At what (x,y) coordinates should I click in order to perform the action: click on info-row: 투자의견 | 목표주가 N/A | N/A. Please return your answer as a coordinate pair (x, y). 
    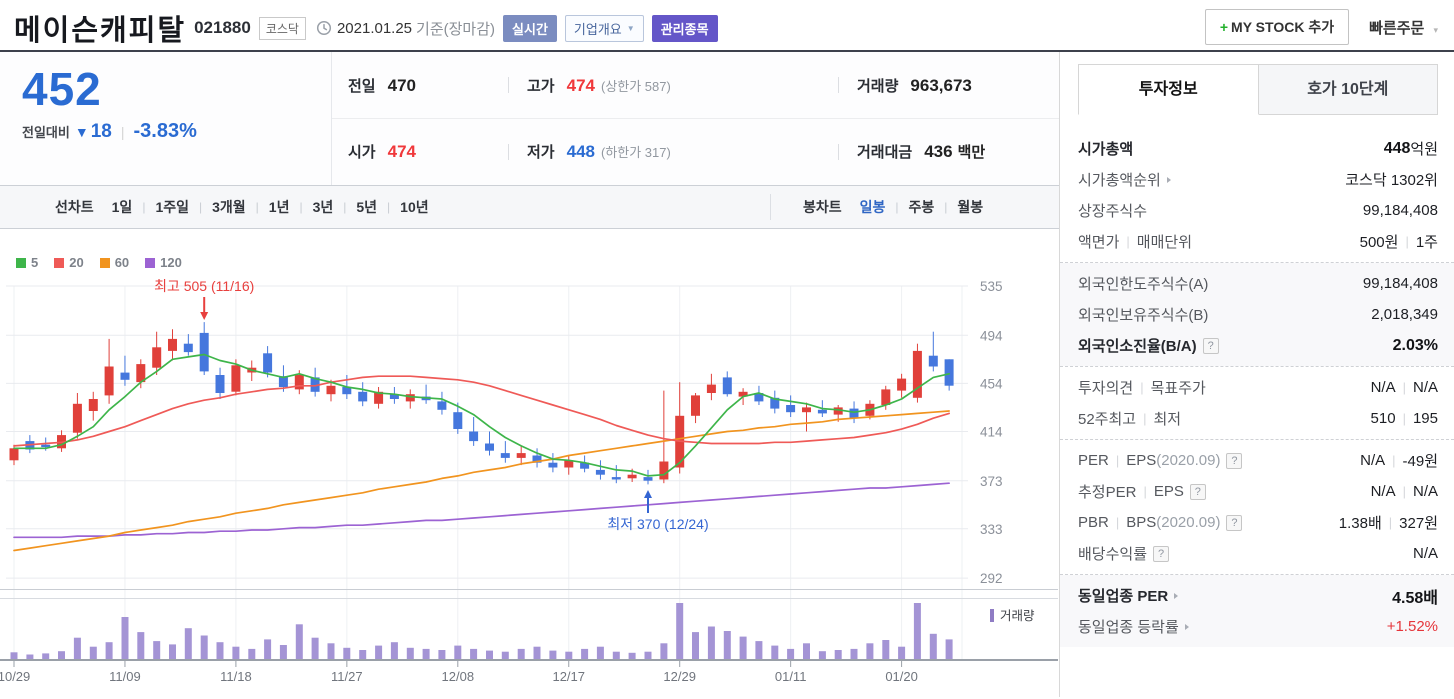
    Looking at the image, I should click on (1258, 387).